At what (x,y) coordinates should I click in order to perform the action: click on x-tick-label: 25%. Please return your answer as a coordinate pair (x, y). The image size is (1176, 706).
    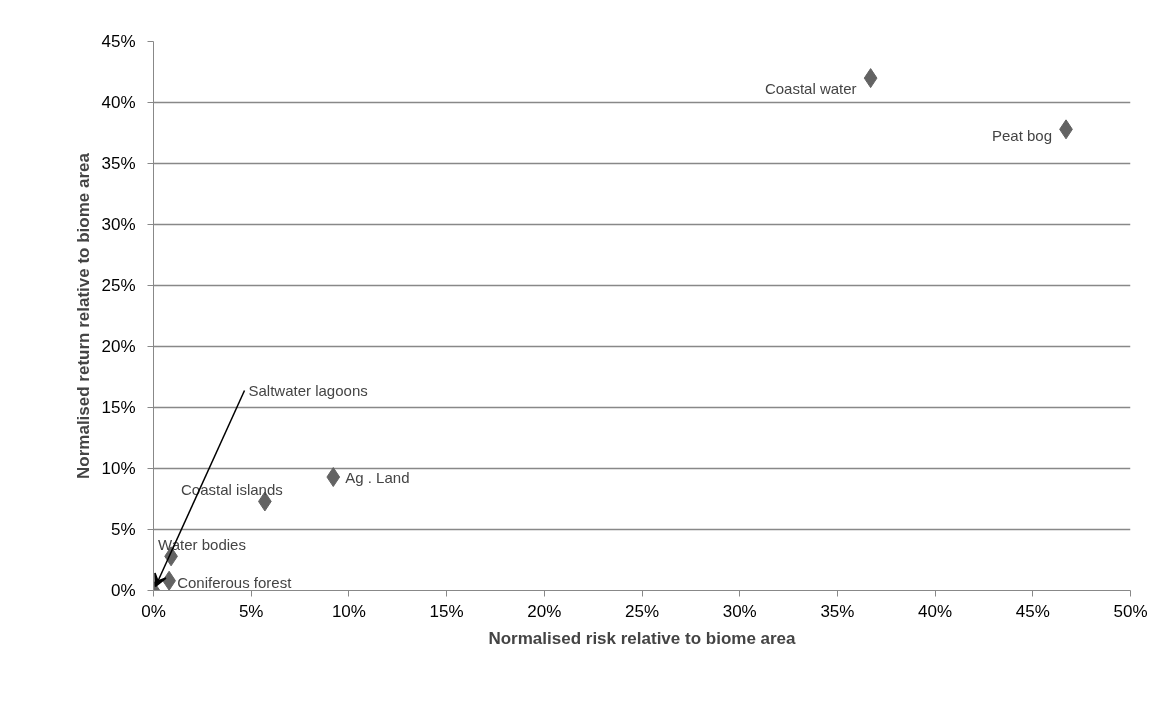
    Looking at the image, I should click on (642, 611).